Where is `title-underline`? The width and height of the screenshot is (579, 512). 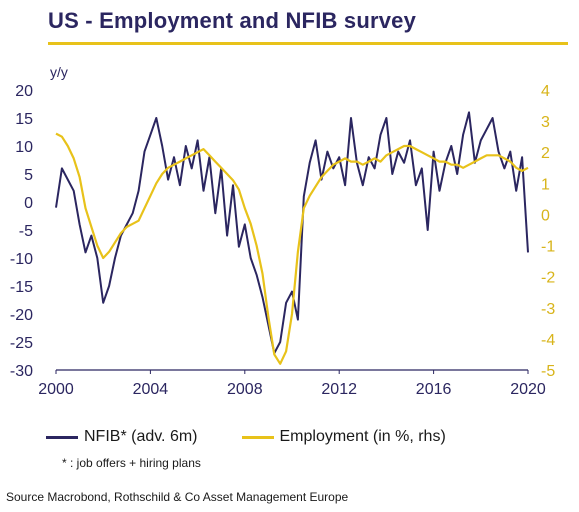
title-underline is located at coordinates (308, 43).